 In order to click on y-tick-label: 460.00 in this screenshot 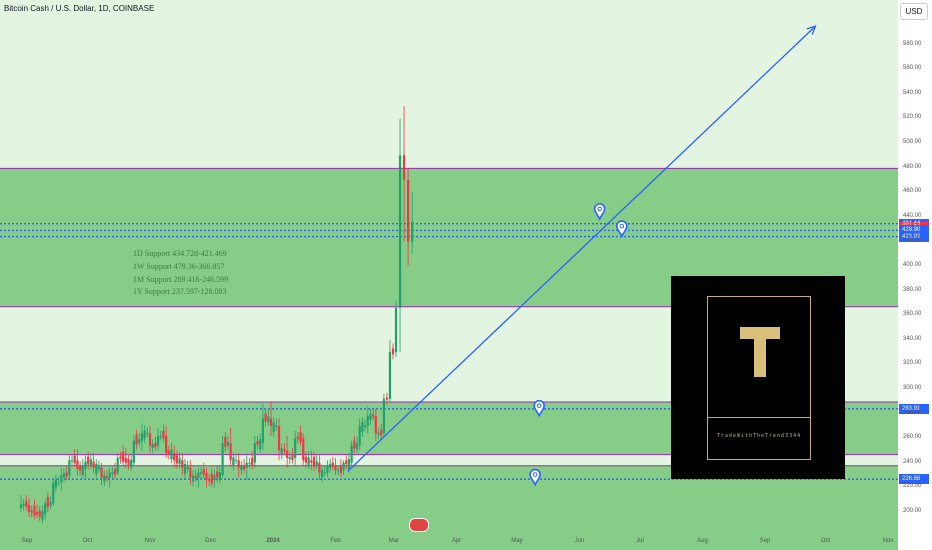, I will do `click(912, 191)`.